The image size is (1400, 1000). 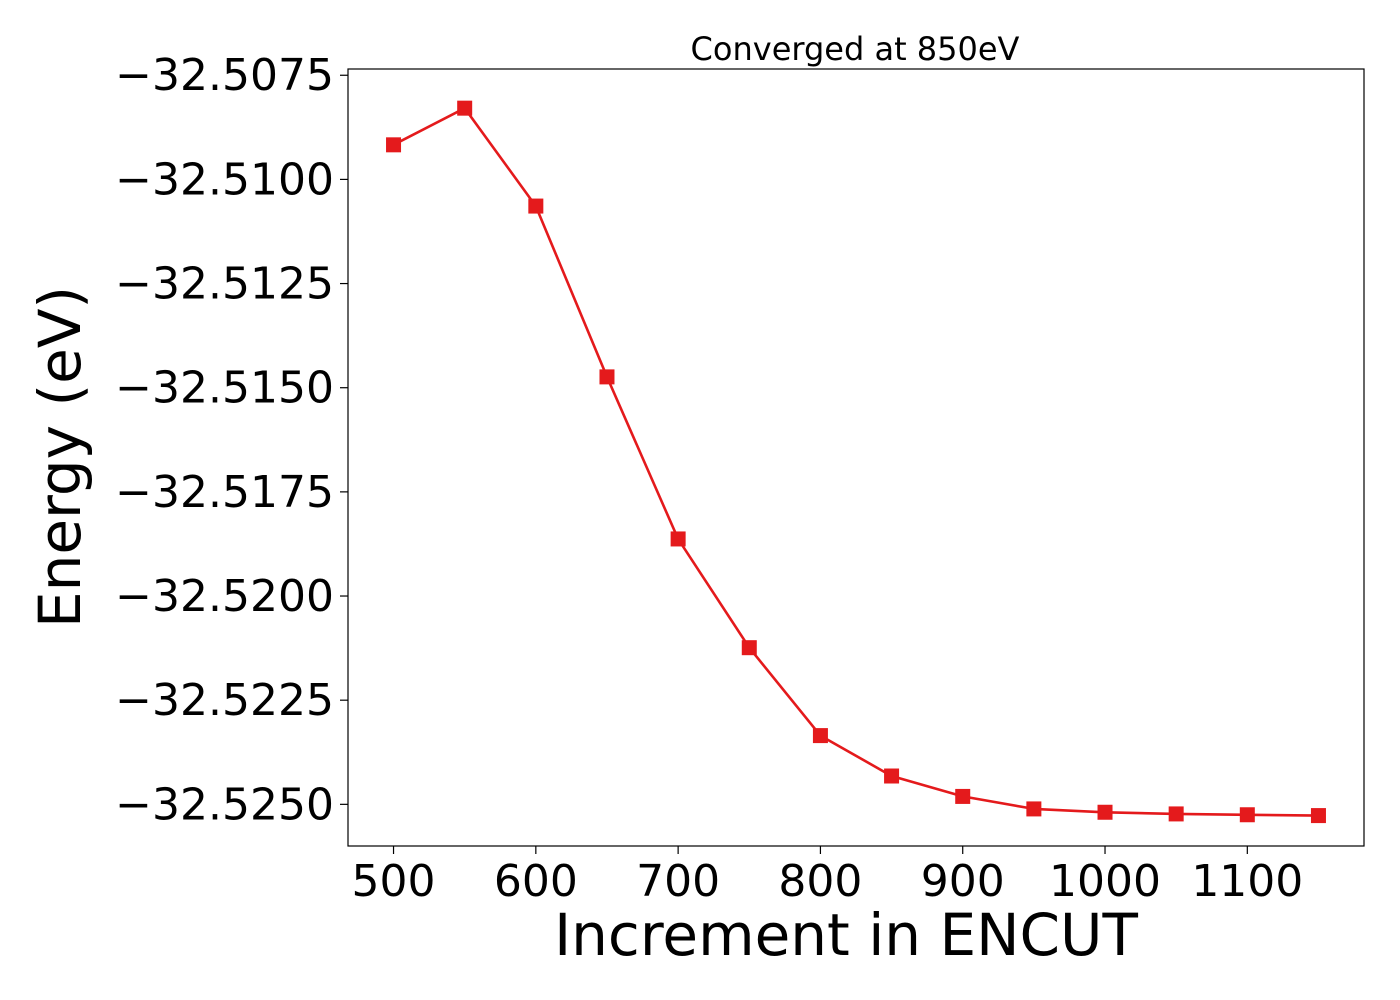 What do you see at coordinates (1247, 881) in the screenshot?
I see `x-tick-label: 1100` at bounding box center [1247, 881].